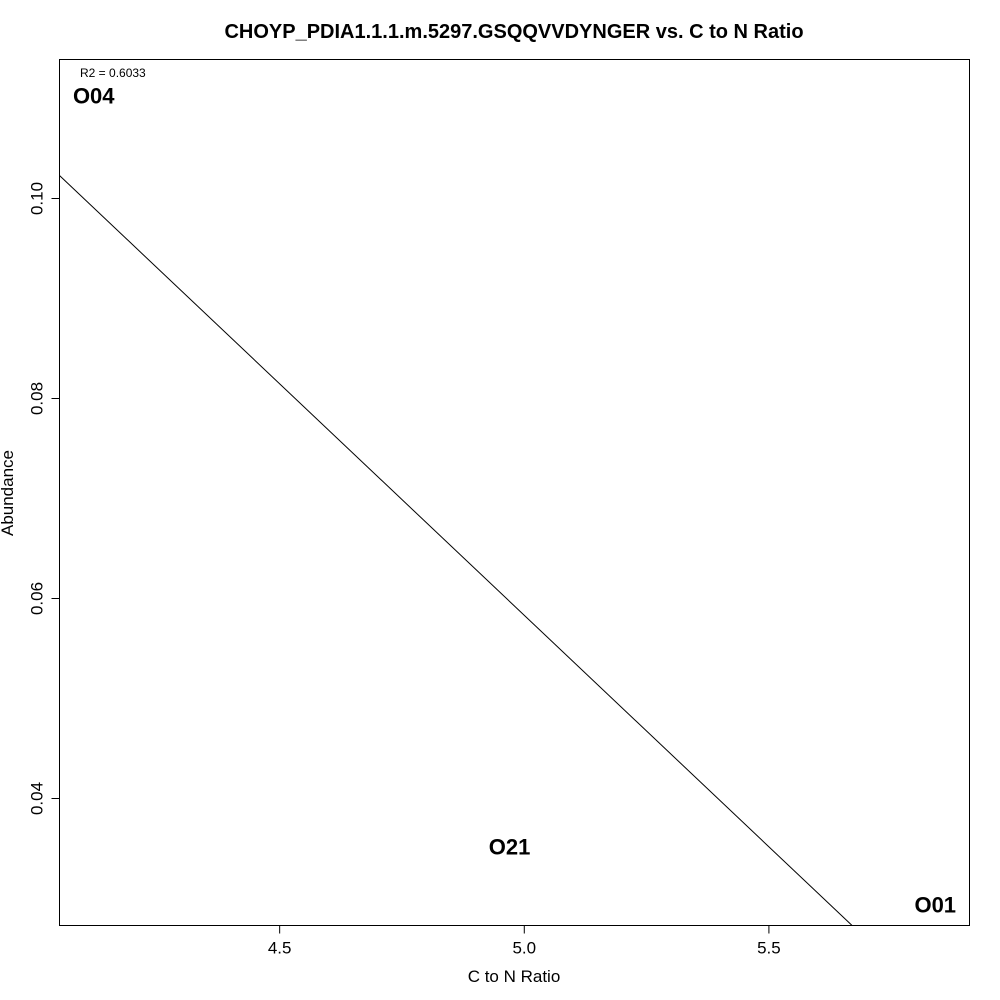  What do you see at coordinates (769, 948) in the screenshot?
I see `x-tick-label: 5.5` at bounding box center [769, 948].